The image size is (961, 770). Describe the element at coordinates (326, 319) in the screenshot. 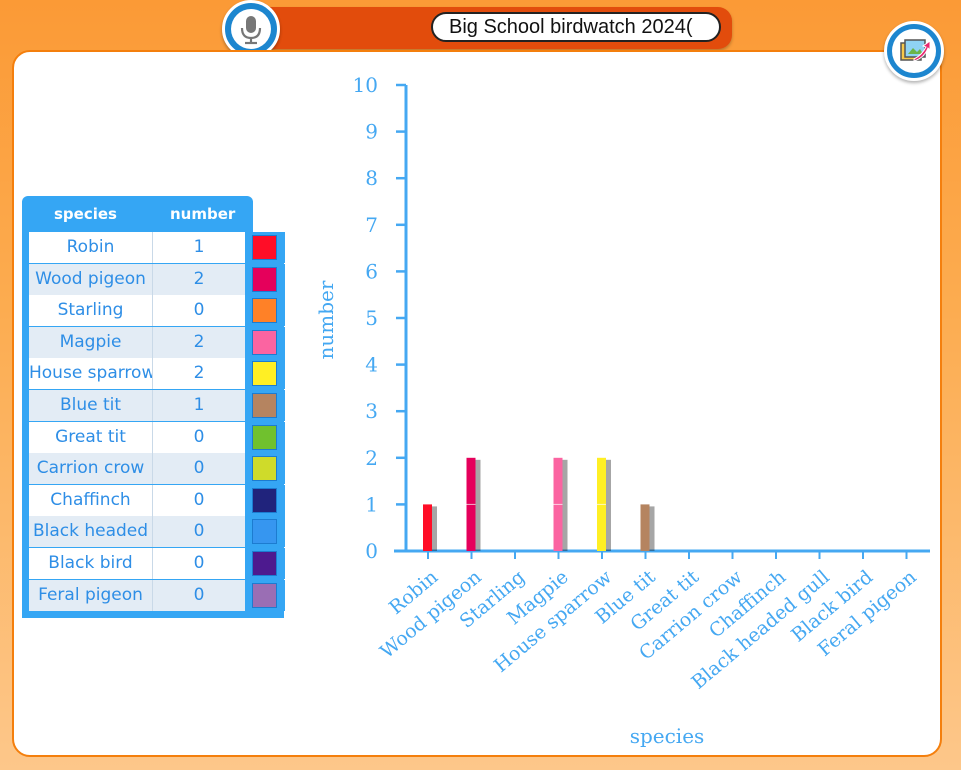

I see `y-axis-title: number` at that location.